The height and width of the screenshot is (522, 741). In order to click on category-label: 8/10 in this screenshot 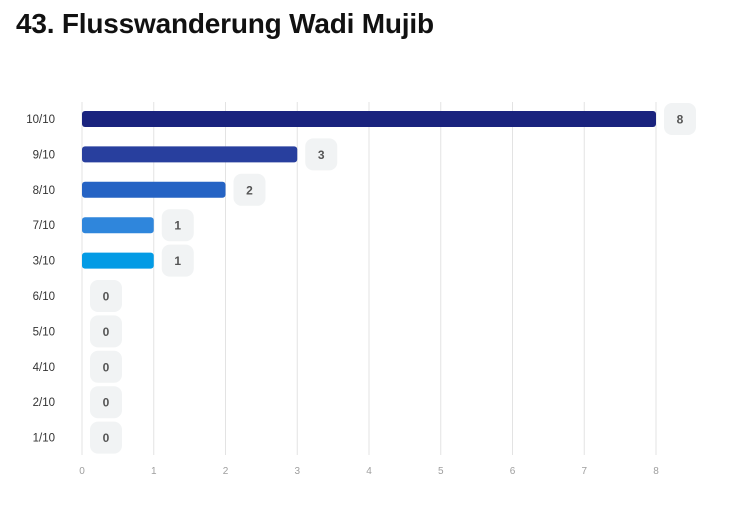, I will do `click(44, 191)`.